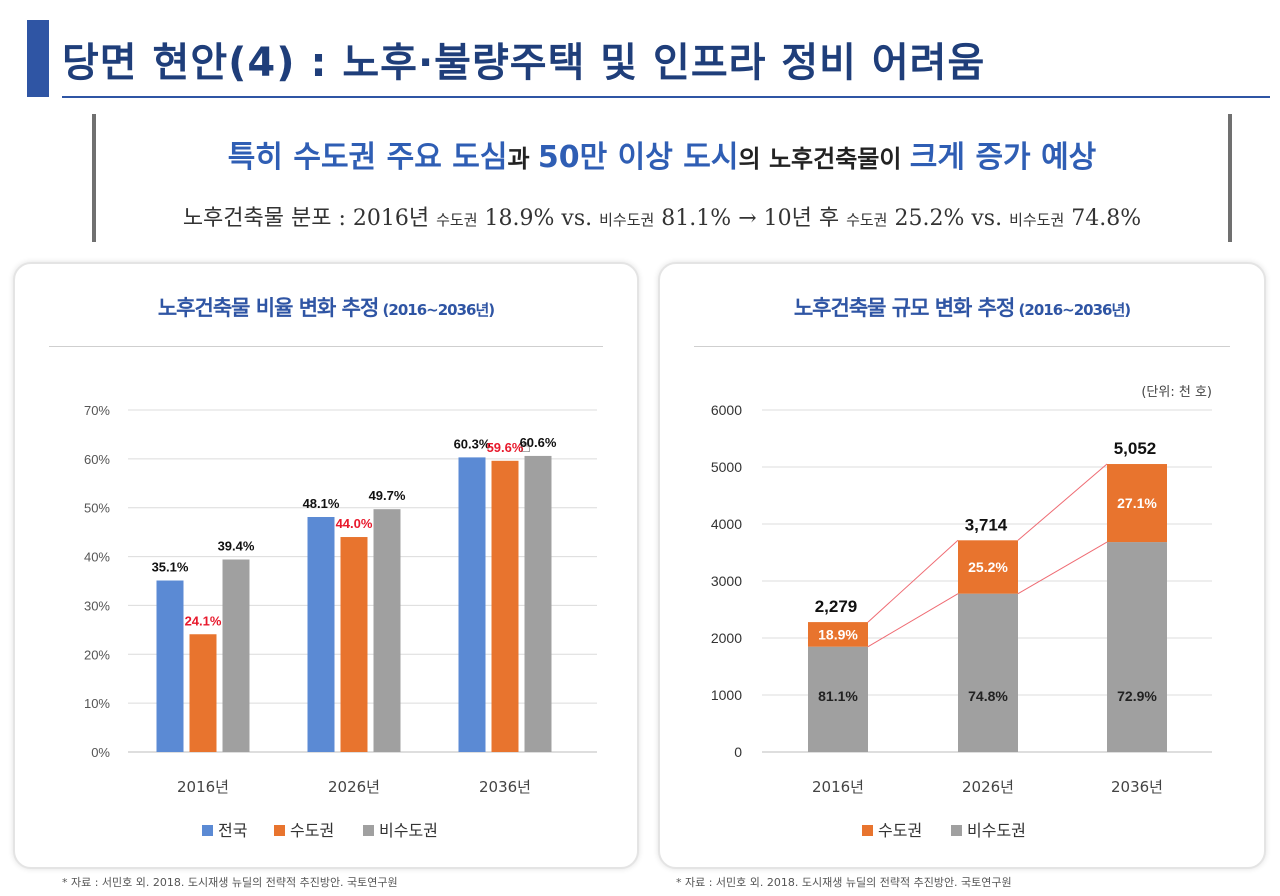 The height and width of the screenshot is (896, 1280). What do you see at coordinates (996, 830) in the screenshot?
I see `volume-legend-label: 비수도권` at bounding box center [996, 830].